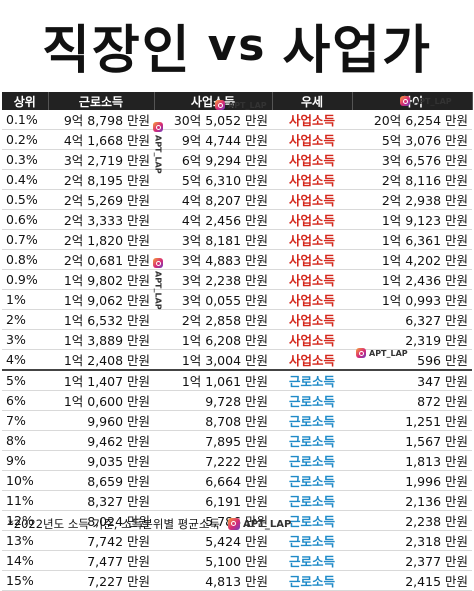  What do you see at coordinates (412, 420) in the screenshot?
I see `difference-cell: 1,251 만원` at bounding box center [412, 420].